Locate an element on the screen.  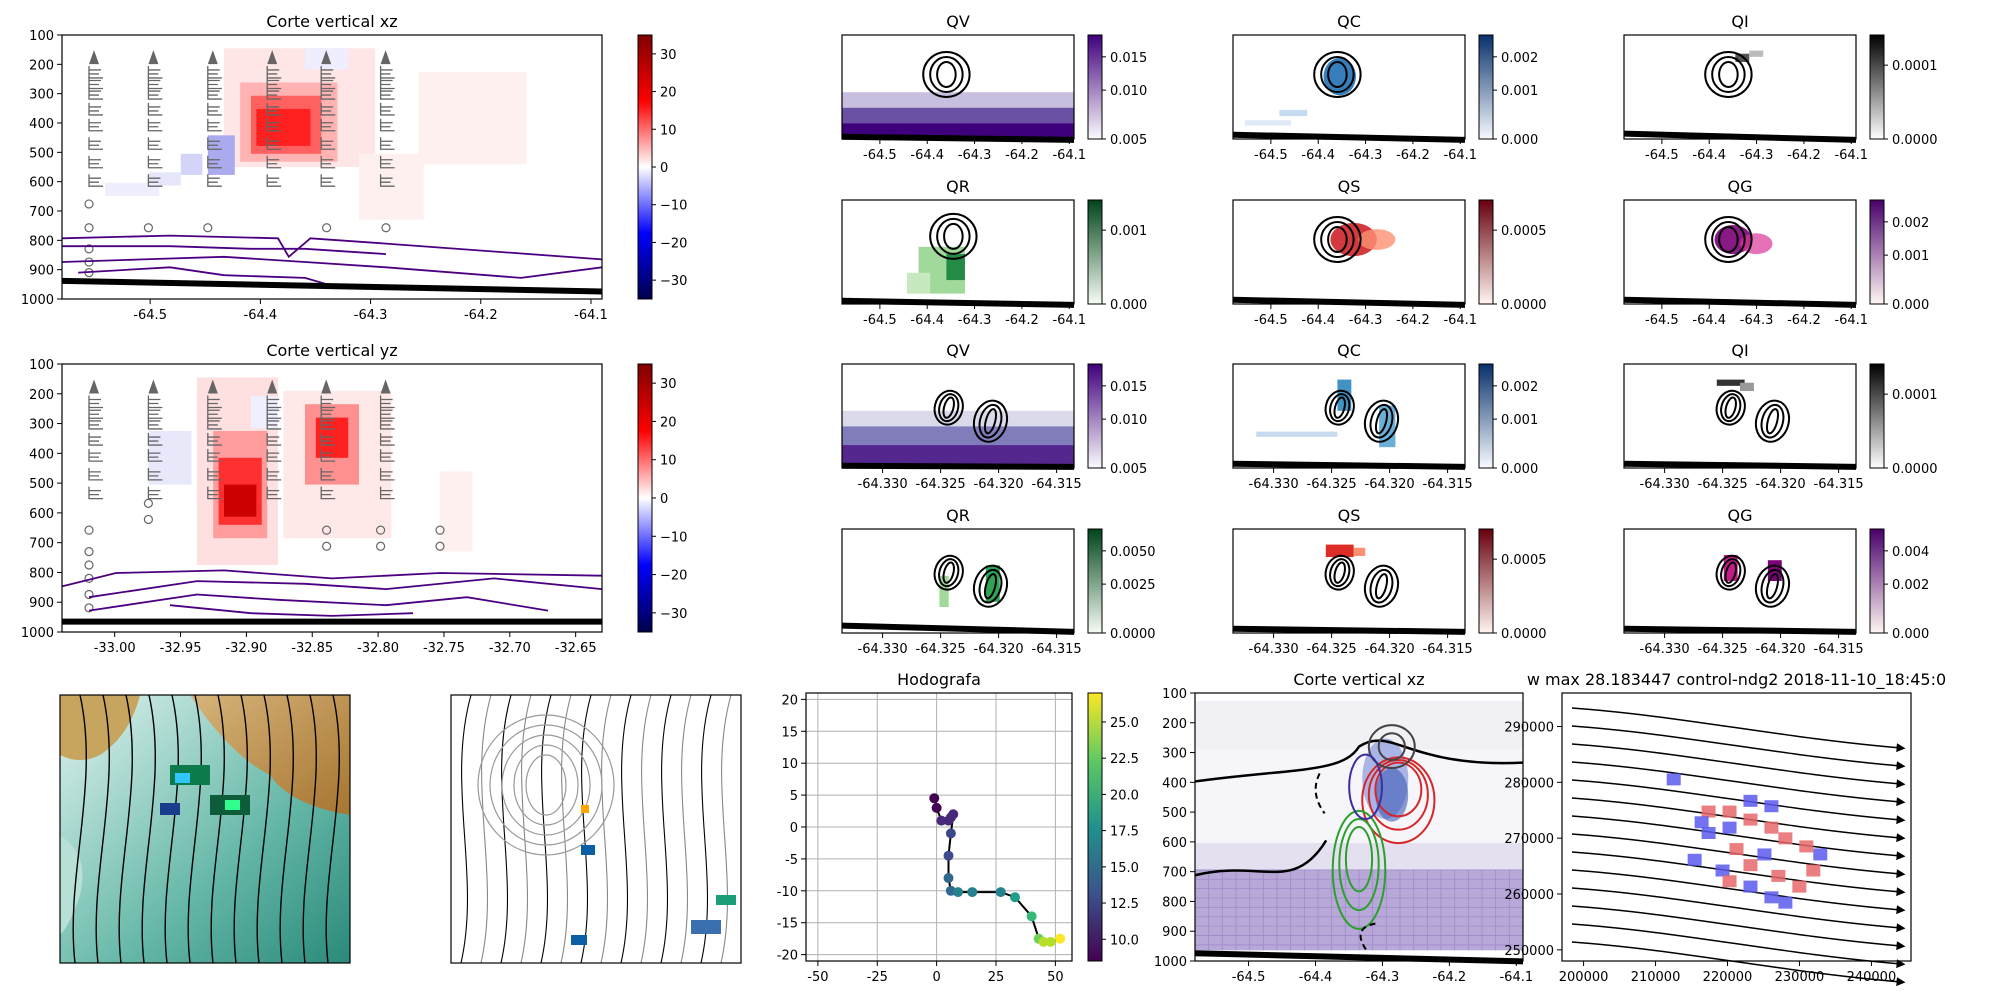
colorbar-tick-label: 0.0001 is located at coordinates (1915, 66).